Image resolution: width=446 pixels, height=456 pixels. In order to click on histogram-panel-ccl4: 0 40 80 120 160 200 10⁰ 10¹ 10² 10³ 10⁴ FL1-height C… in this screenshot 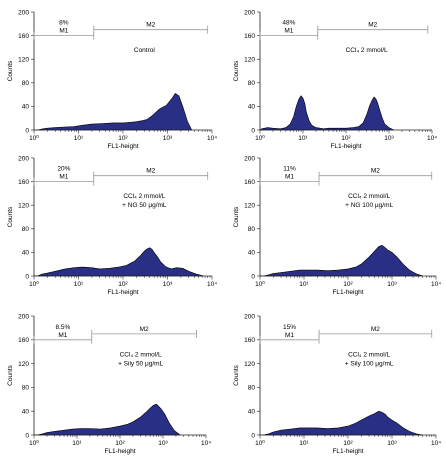, I will do `click(335, 79)`.